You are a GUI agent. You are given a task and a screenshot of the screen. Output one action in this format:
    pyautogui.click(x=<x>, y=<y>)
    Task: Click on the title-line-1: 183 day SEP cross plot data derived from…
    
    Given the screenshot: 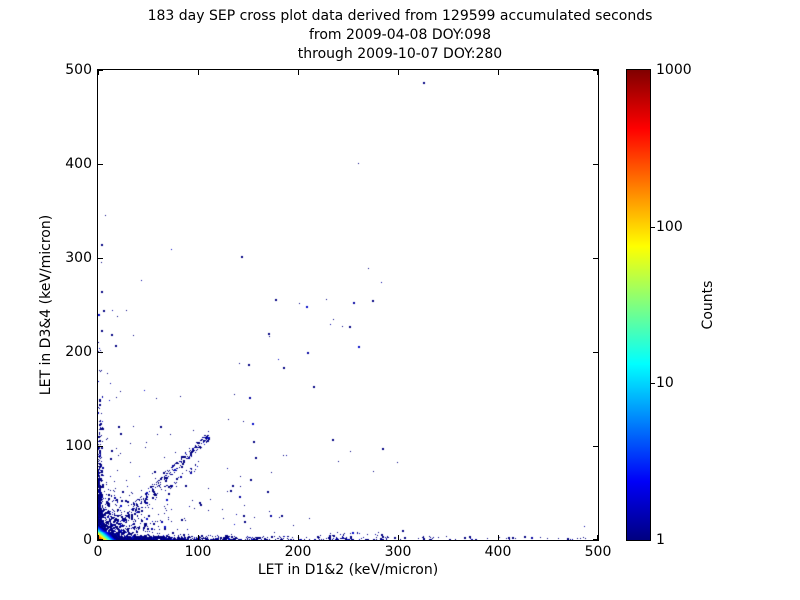 What is the action you would take?
    pyautogui.click(x=400, y=16)
    